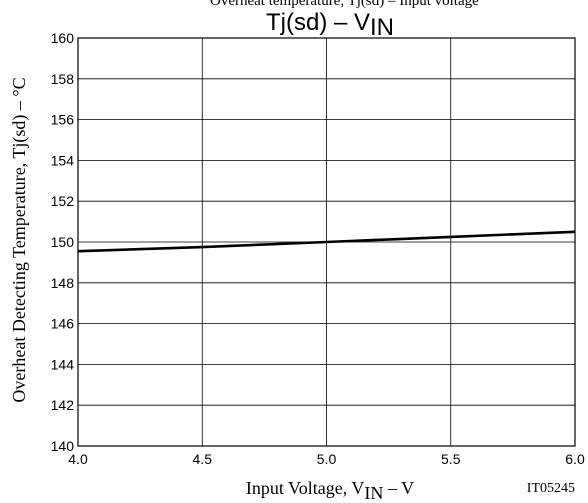 This screenshot has height=503, width=588. I want to click on x-tick-label: 4.0, so click(78, 459).